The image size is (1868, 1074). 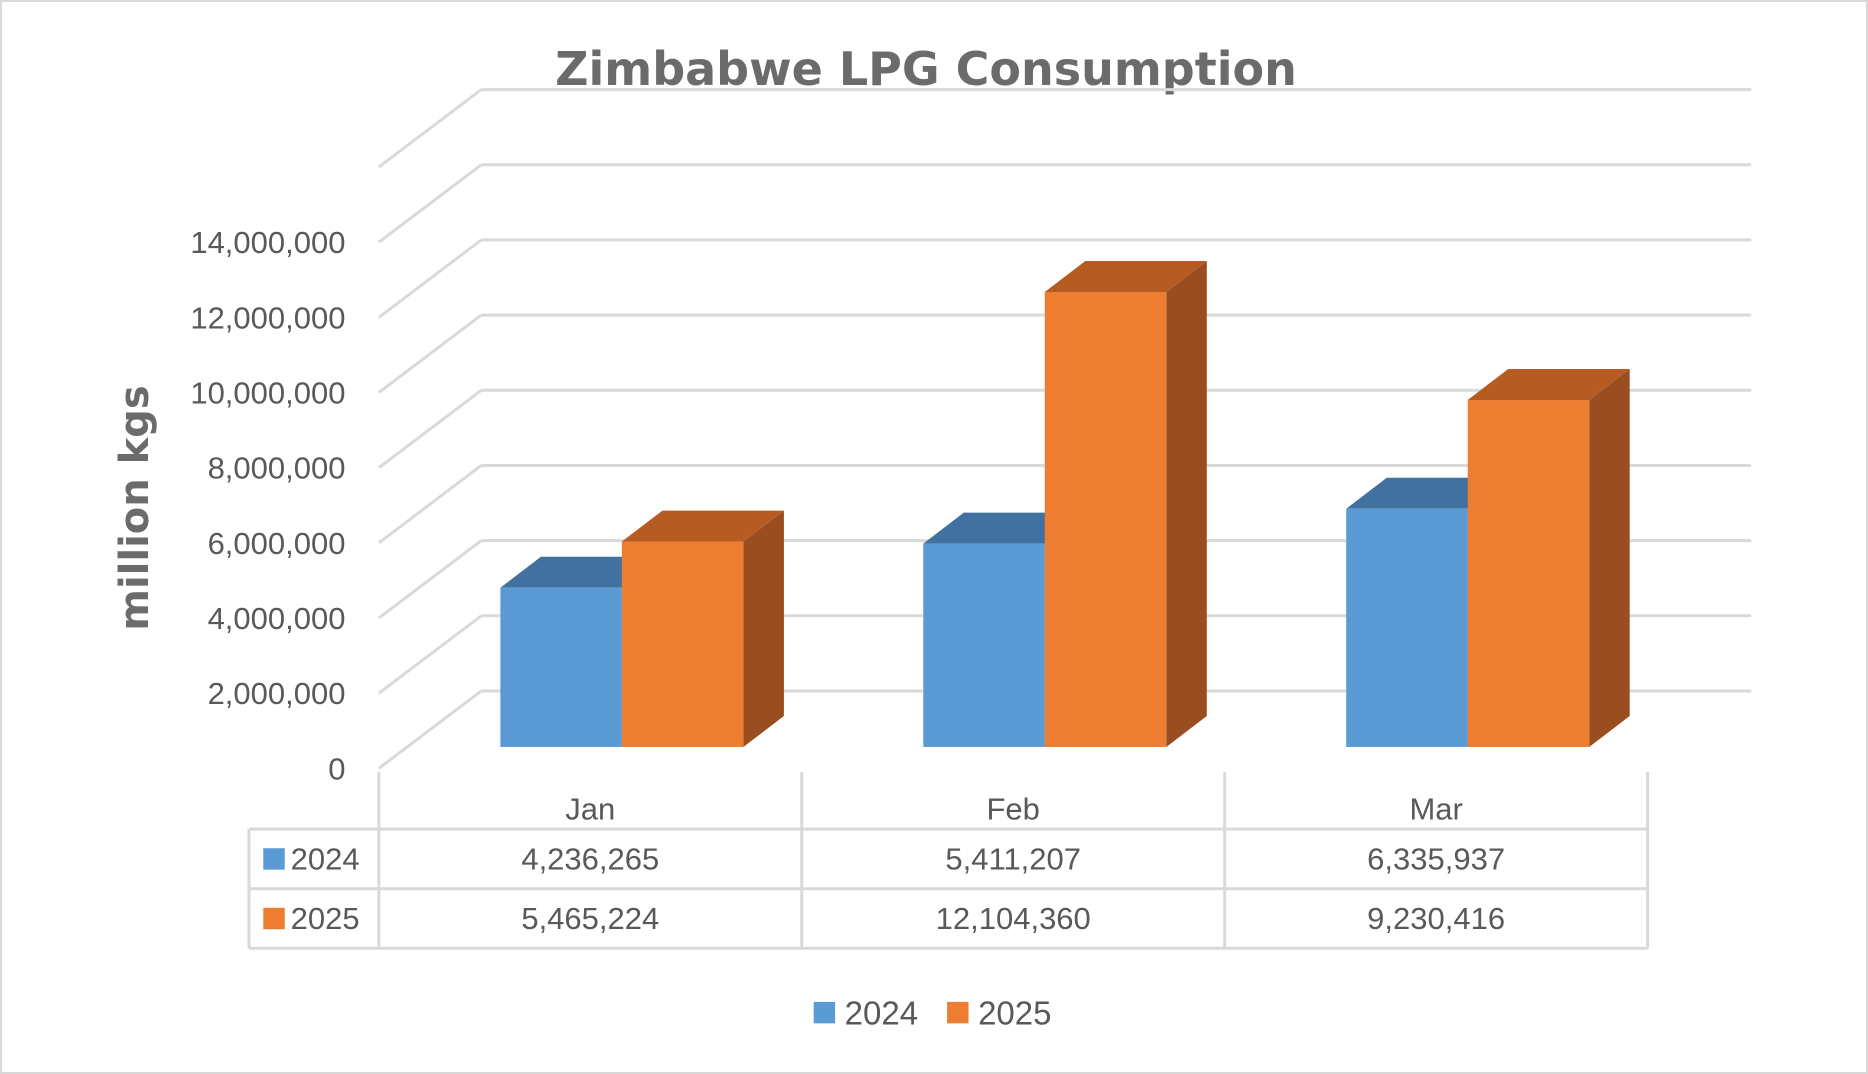 What do you see at coordinates (561, 667) in the screenshot?
I see `bar-2024-jan` at bounding box center [561, 667].